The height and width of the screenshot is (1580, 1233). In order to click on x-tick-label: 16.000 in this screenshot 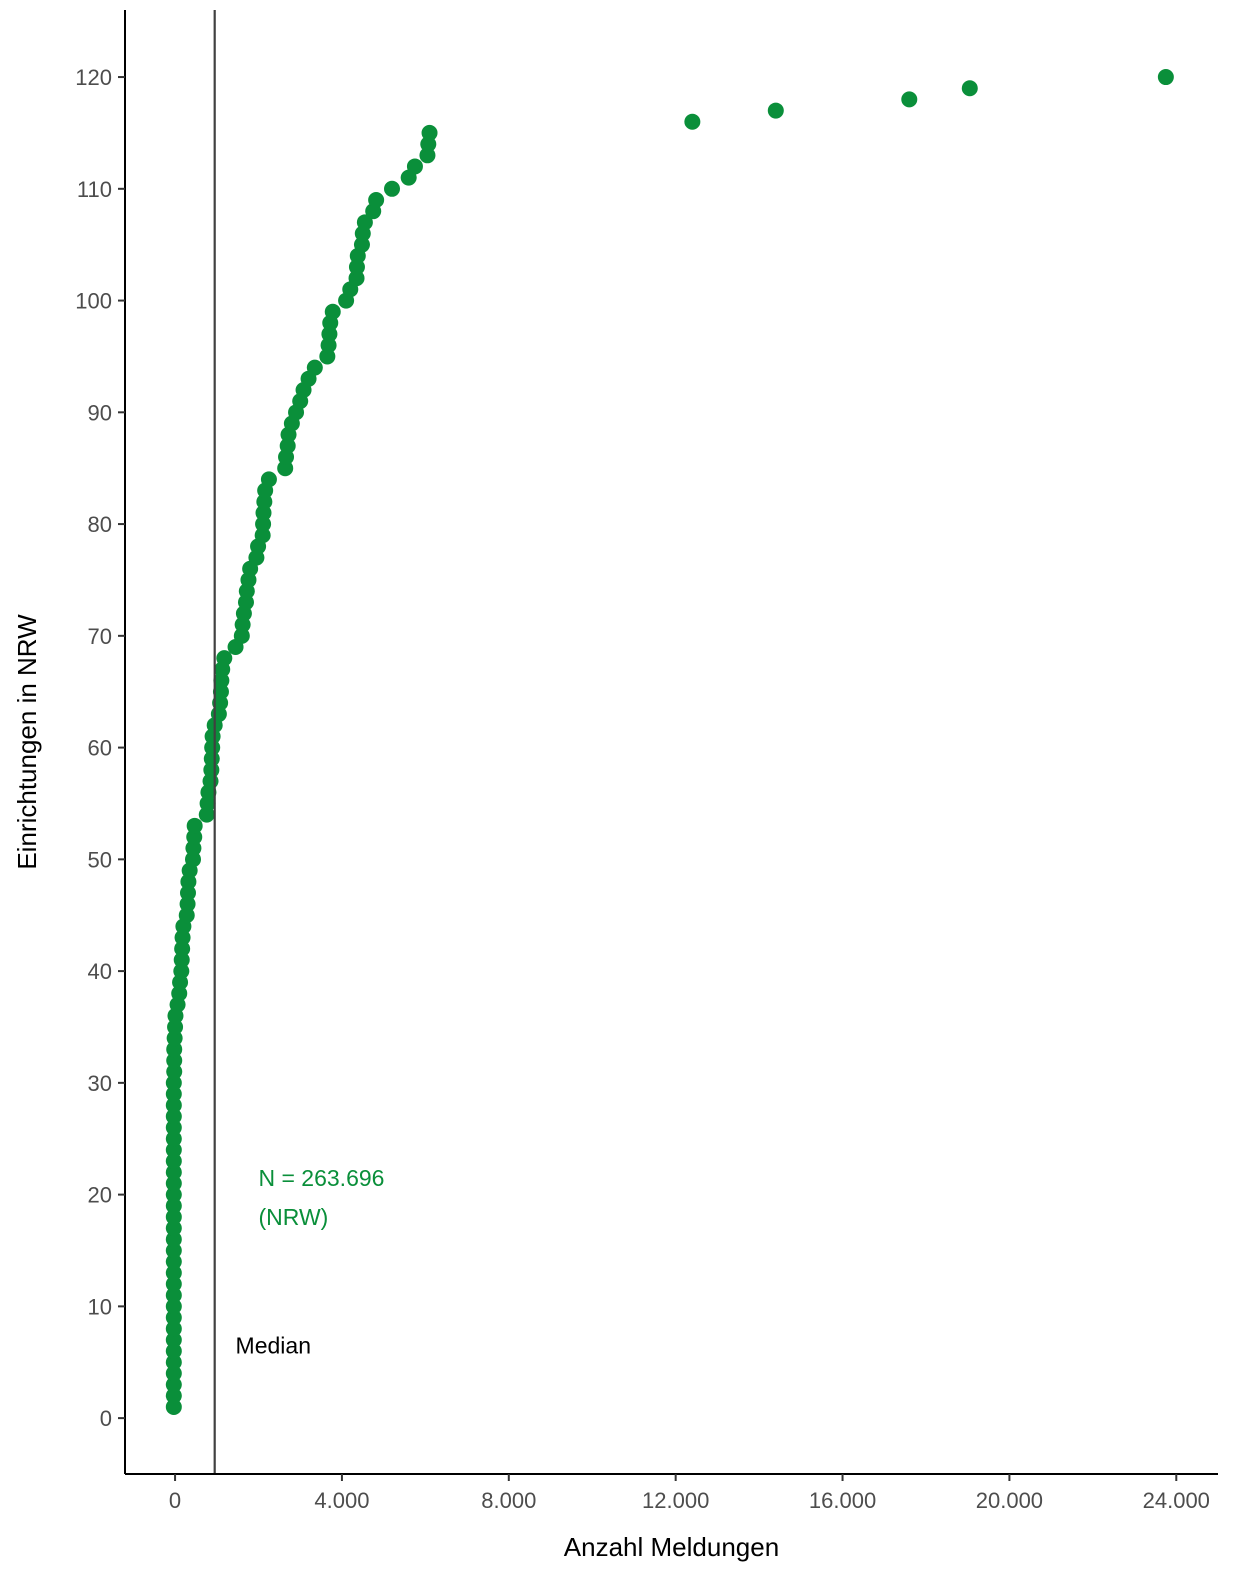, I will do `click(842, 1500)`.